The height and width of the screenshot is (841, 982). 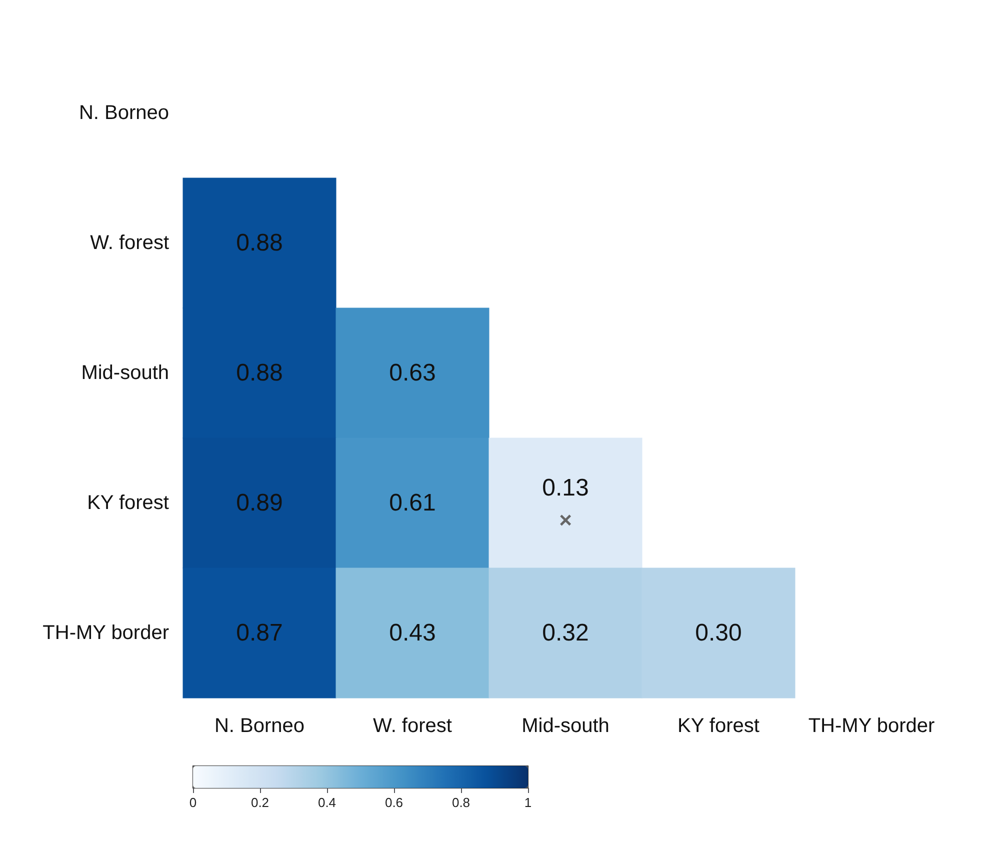 What do you see at coordinates (718, 633) in the screenshot?
I see `data-label: 0.30` at bounding box center [718, 633].